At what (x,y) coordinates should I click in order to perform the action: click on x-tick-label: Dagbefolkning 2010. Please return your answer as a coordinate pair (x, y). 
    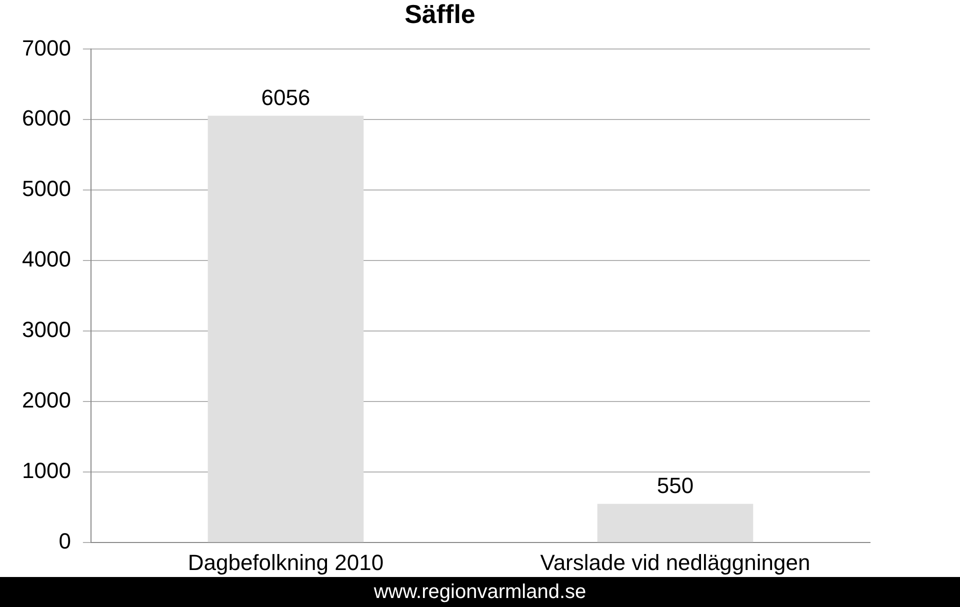
    Looking at the image, I should click on (286, 562).